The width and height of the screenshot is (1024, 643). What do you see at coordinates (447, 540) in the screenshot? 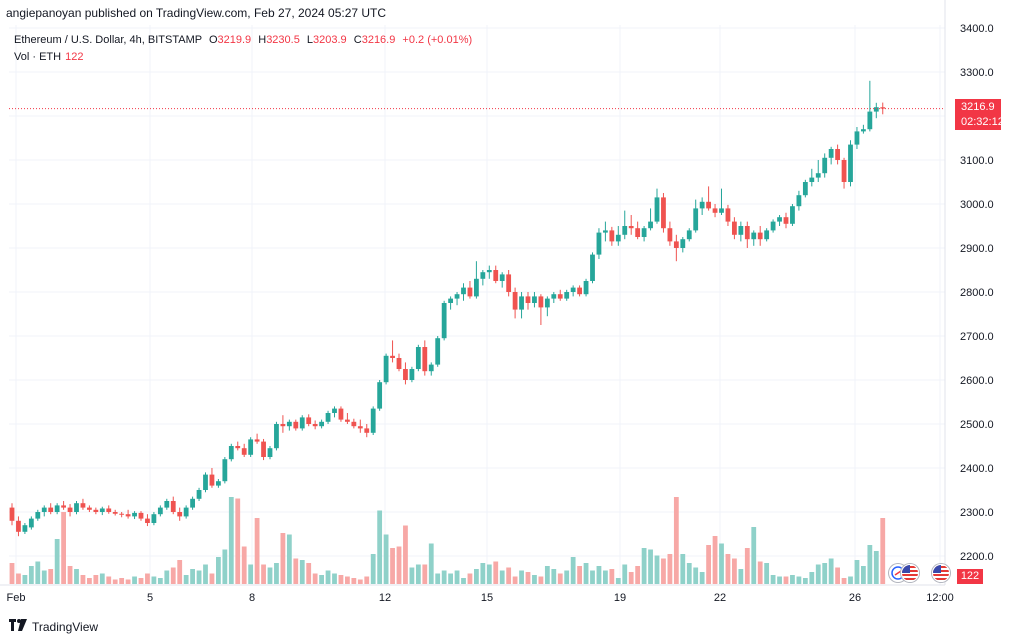
I see `volume-bars` at bounding box center [447, 540].